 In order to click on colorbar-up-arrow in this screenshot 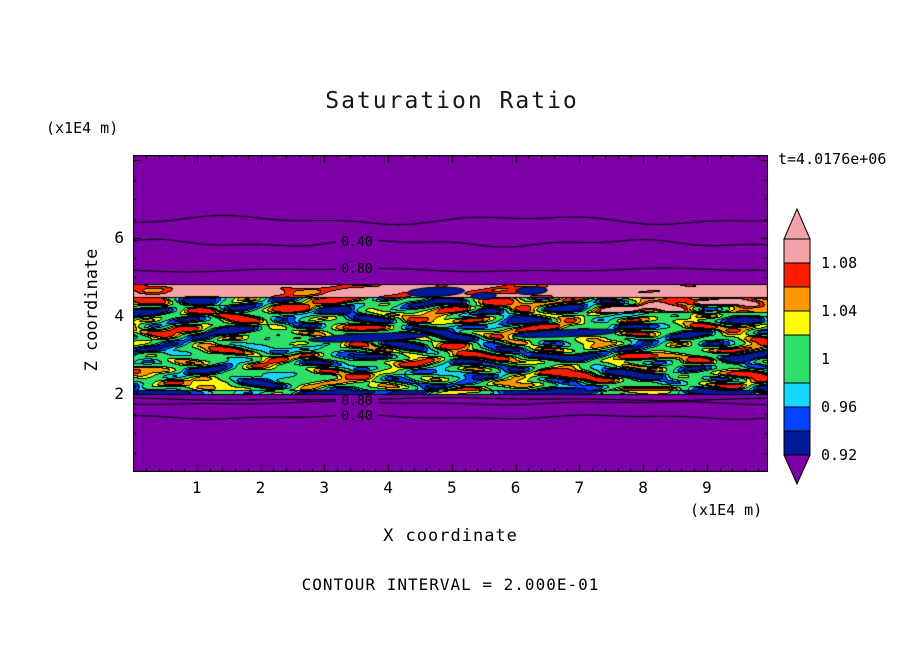, I will do `click(797, 224)`.